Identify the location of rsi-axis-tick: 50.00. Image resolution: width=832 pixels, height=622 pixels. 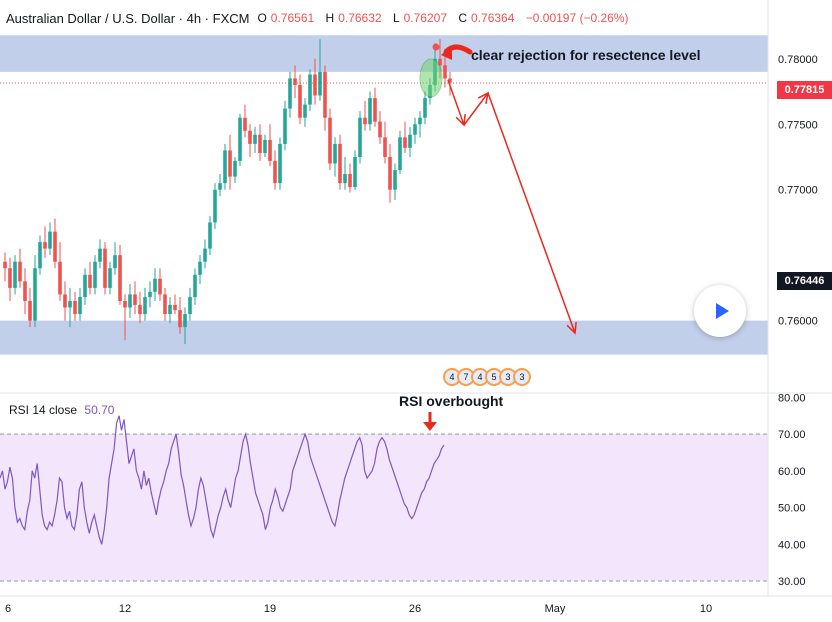
(792, 509).